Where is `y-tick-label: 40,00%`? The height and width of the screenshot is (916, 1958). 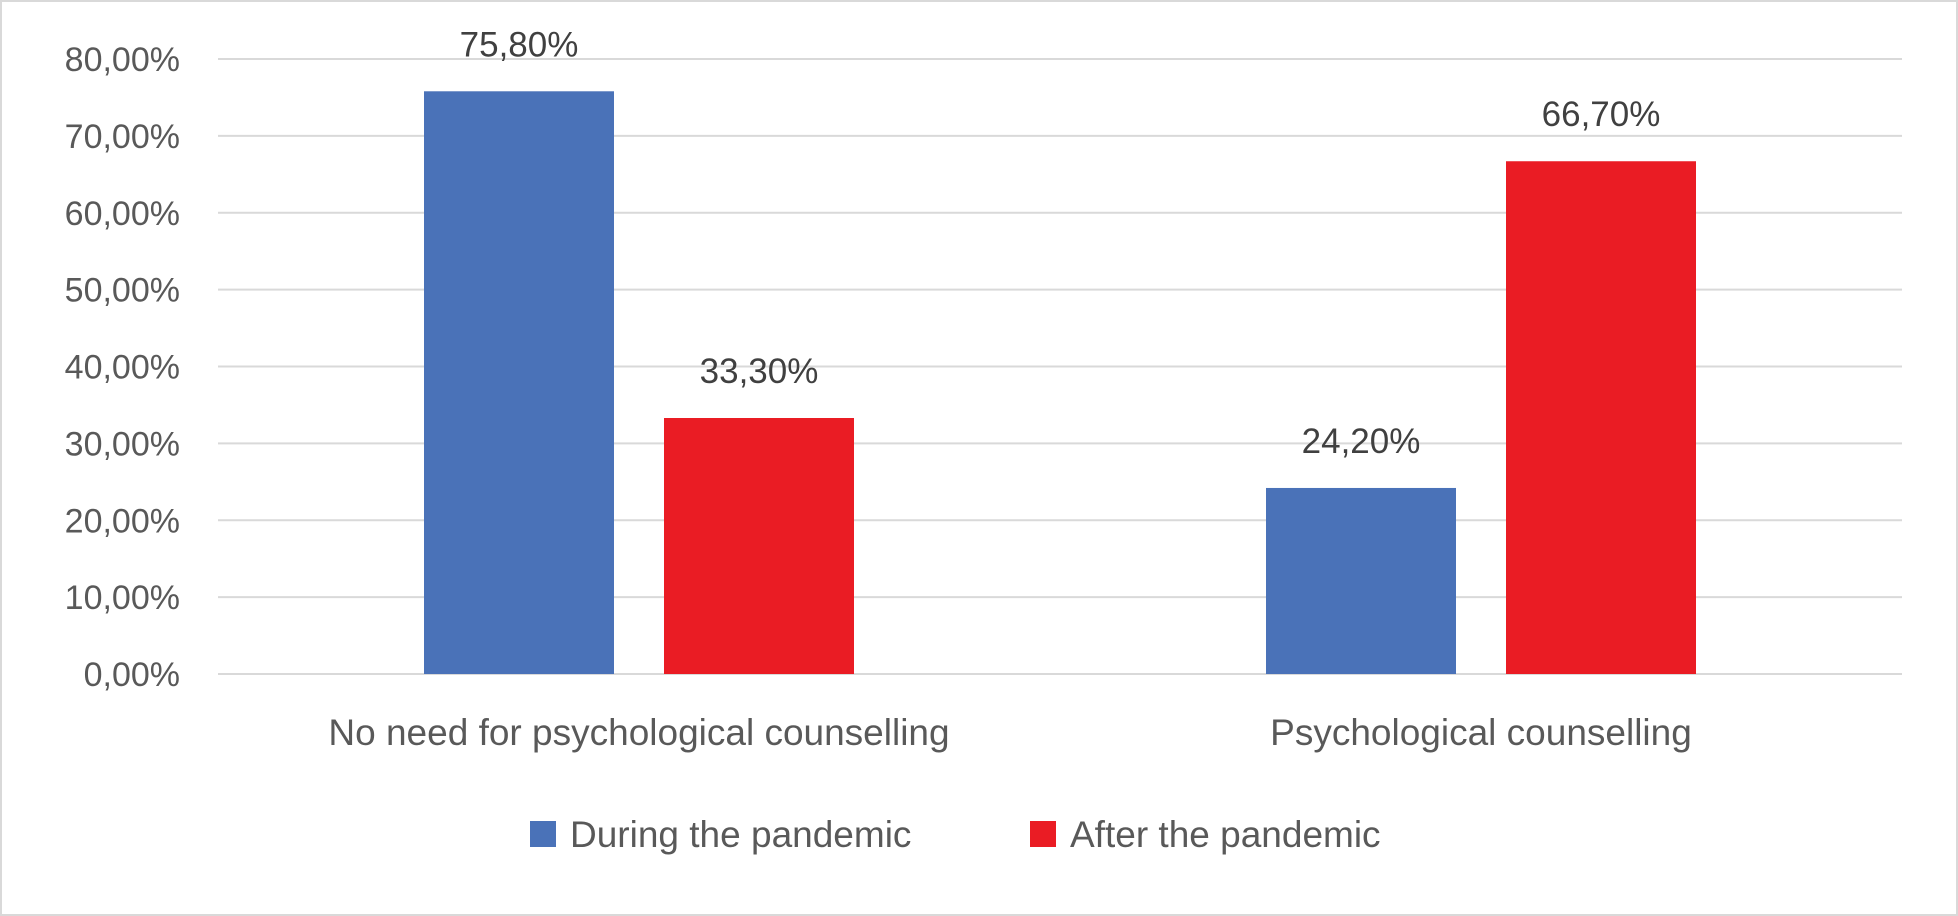
y-tick-label: 40,00% is located at coordinates (122, 368).